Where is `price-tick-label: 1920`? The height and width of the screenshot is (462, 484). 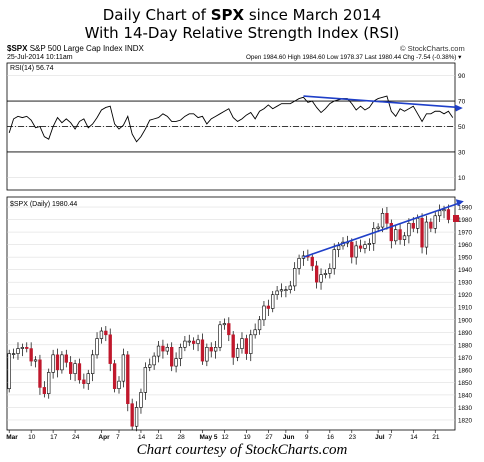 price-tick-label: 1920 is located at coordinates (465, 295).